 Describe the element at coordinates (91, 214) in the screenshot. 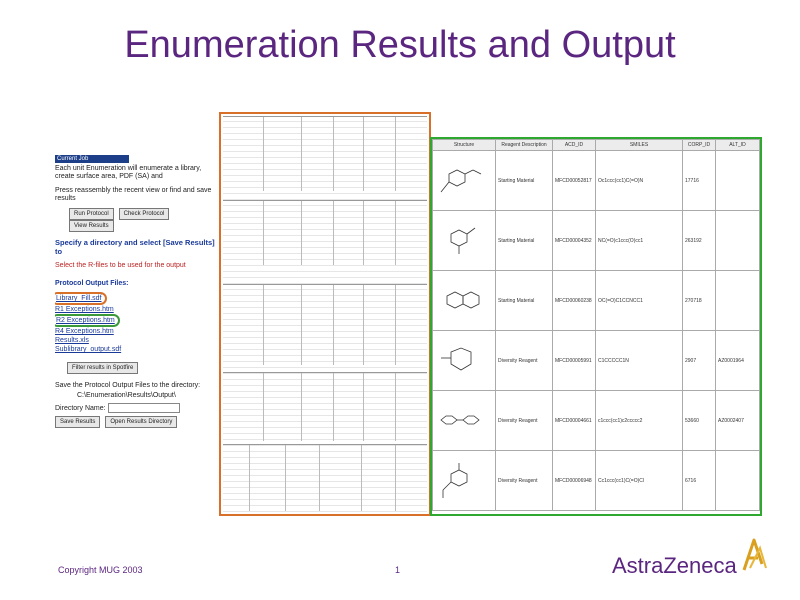

I see `run-protocol-button: Run Protocol` at that location.